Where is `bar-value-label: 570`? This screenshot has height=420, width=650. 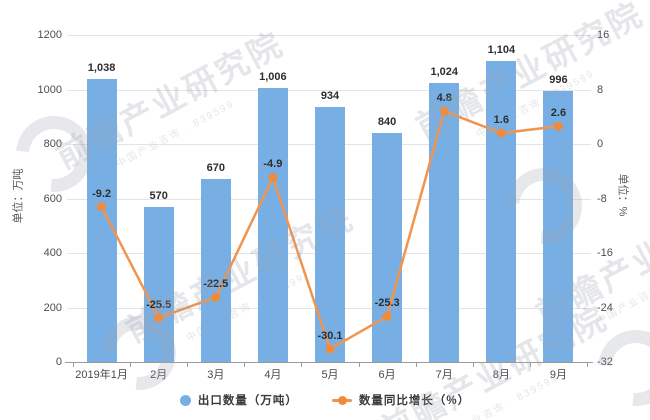 bar-value-label: 570 is located at coordinates (158, 195).